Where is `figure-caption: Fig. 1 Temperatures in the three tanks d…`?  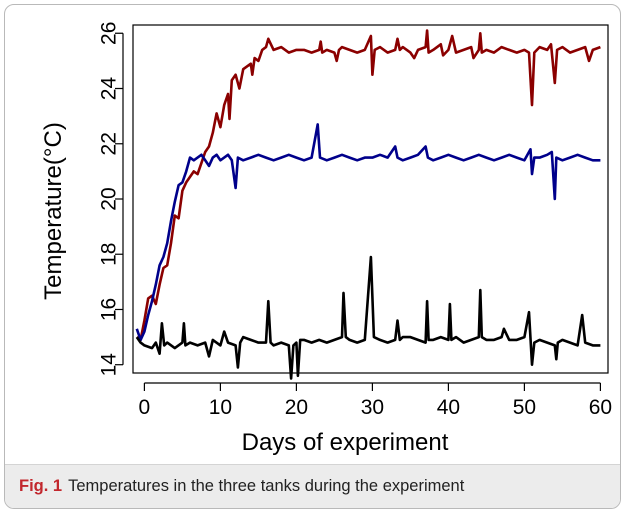
figure-caption: Fig. 1 Temperatures in the three tanks d… is located at coordinates (312, 486).